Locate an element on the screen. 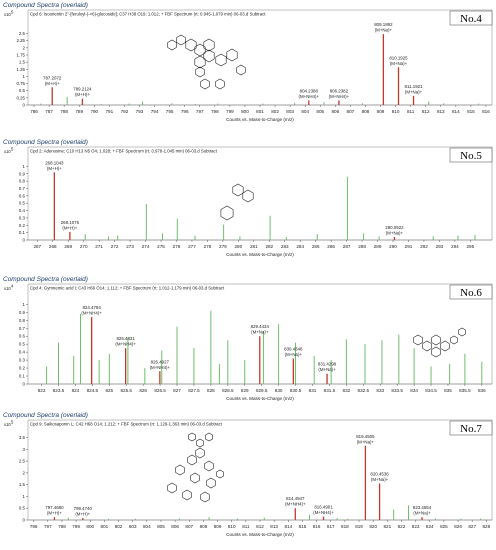 The image size is (496, 550). y-tick-label: 2.5 is located at coordinates (22, 33).